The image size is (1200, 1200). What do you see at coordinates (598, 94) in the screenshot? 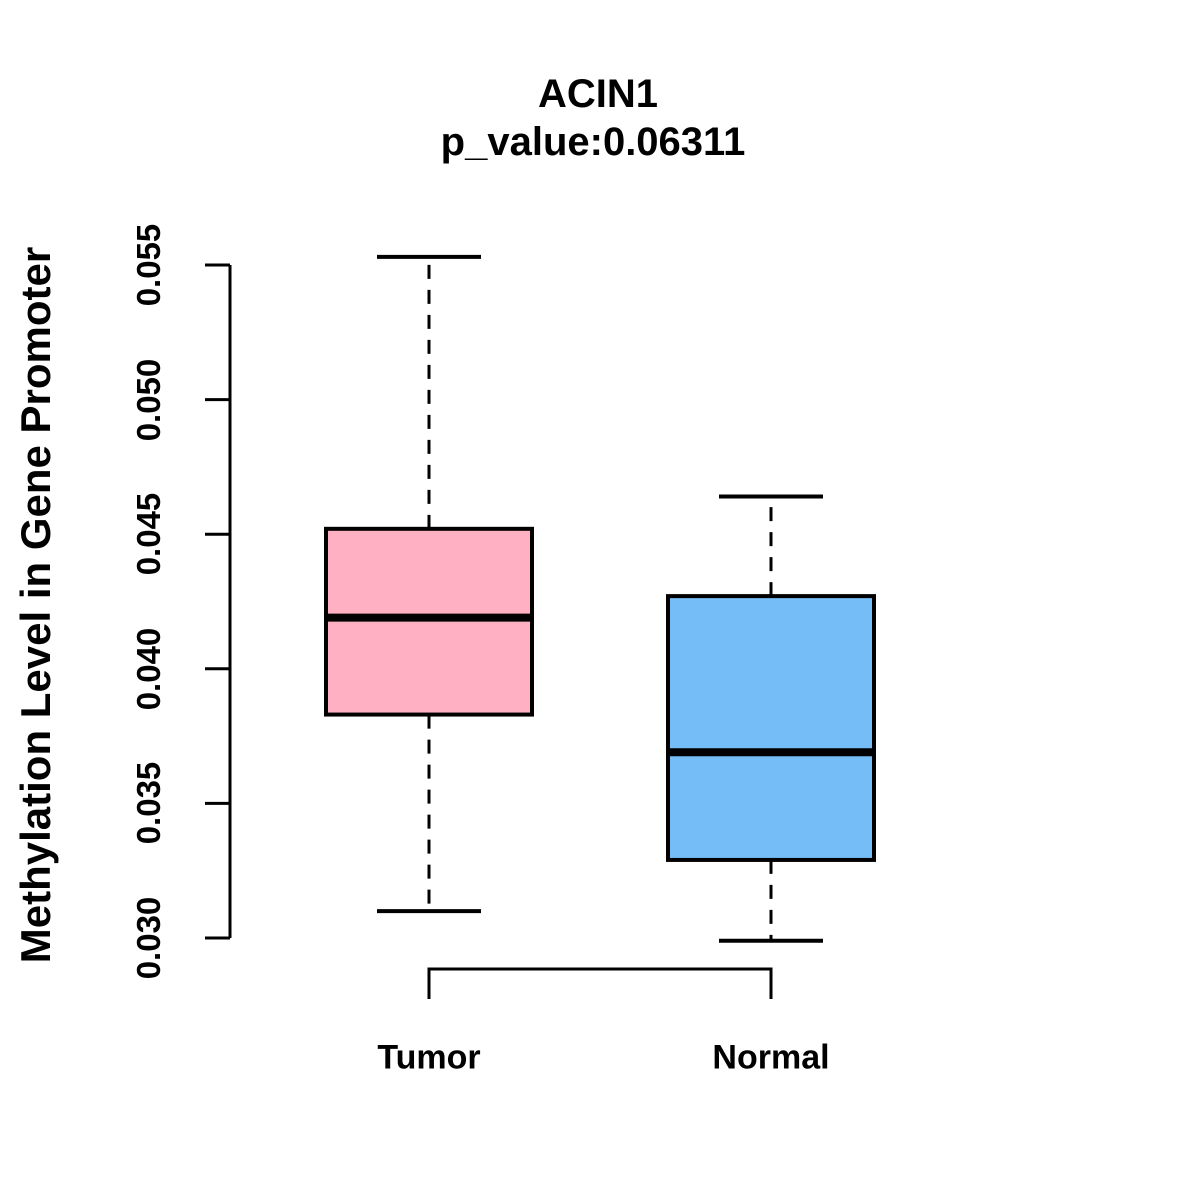
I see `chart-title: ACIN1` at bounding box center [598, 94].